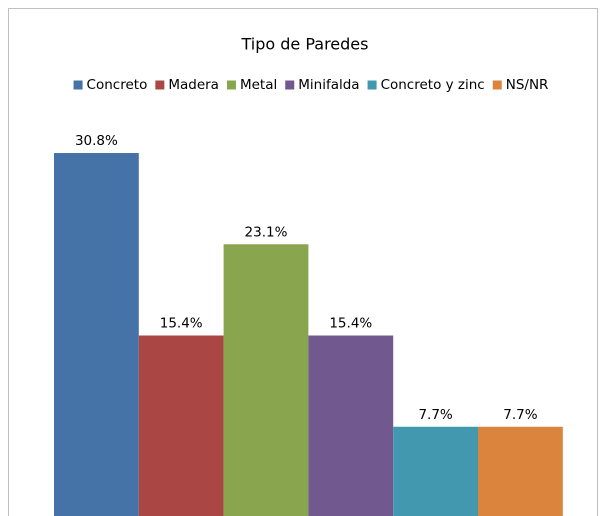  What do you see at coordinates (96, 141) in the screenshot?
I see `data-label: 30.8%` at bounding box center [96, 141].